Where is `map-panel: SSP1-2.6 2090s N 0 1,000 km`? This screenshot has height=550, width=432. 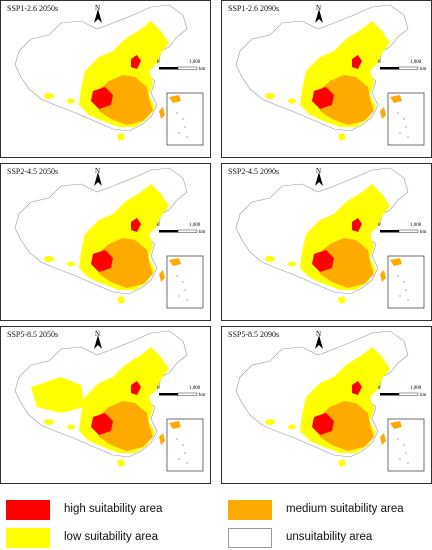
map-panel: SSP1-2.6 2090s N 0 1,000 km is located at coordinates (326, 79).